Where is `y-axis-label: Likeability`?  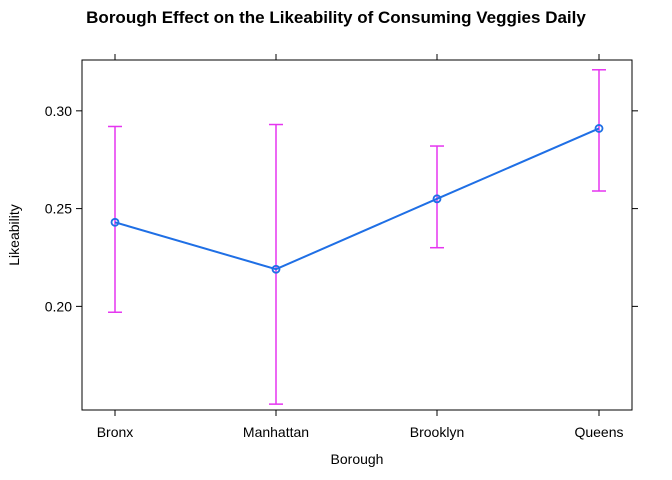 y-axis-label: Likeability is located at coordinates (14, 234).